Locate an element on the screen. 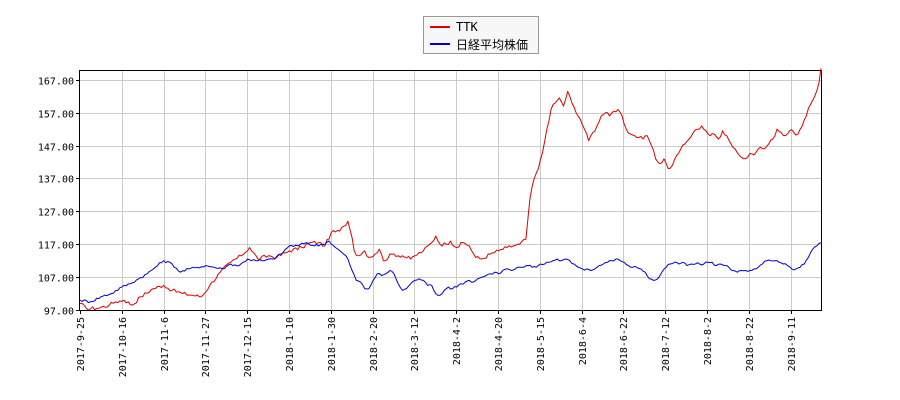 The height and width of the screenshot is (400, 900). y-tick-label: 157.00 is located at coordinates (56, 115).